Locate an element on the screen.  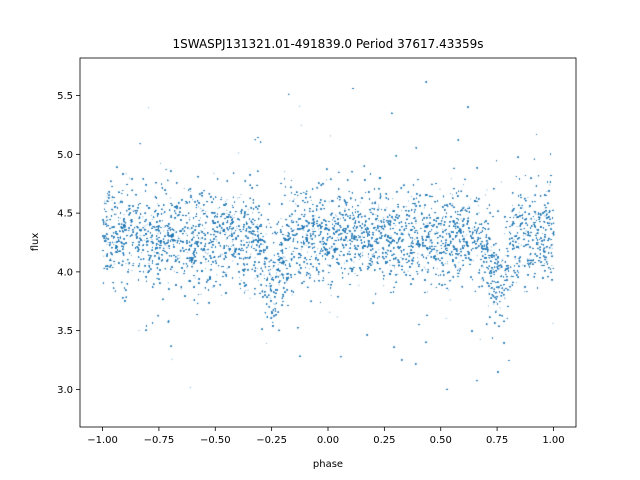
y-axis-label: flux is located at coordinates (35, 242).